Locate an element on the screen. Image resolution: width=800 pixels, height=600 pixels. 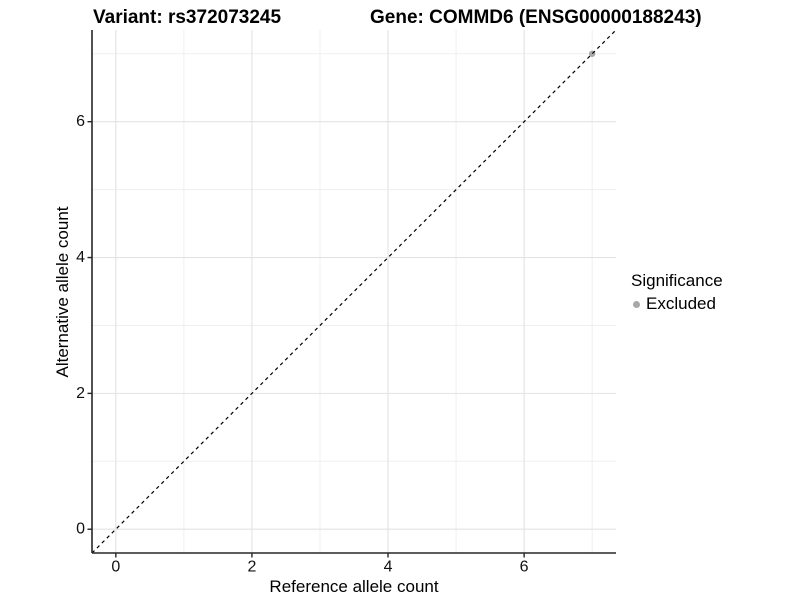
x-tick-label: 2 is located at coordinates (251, 566).